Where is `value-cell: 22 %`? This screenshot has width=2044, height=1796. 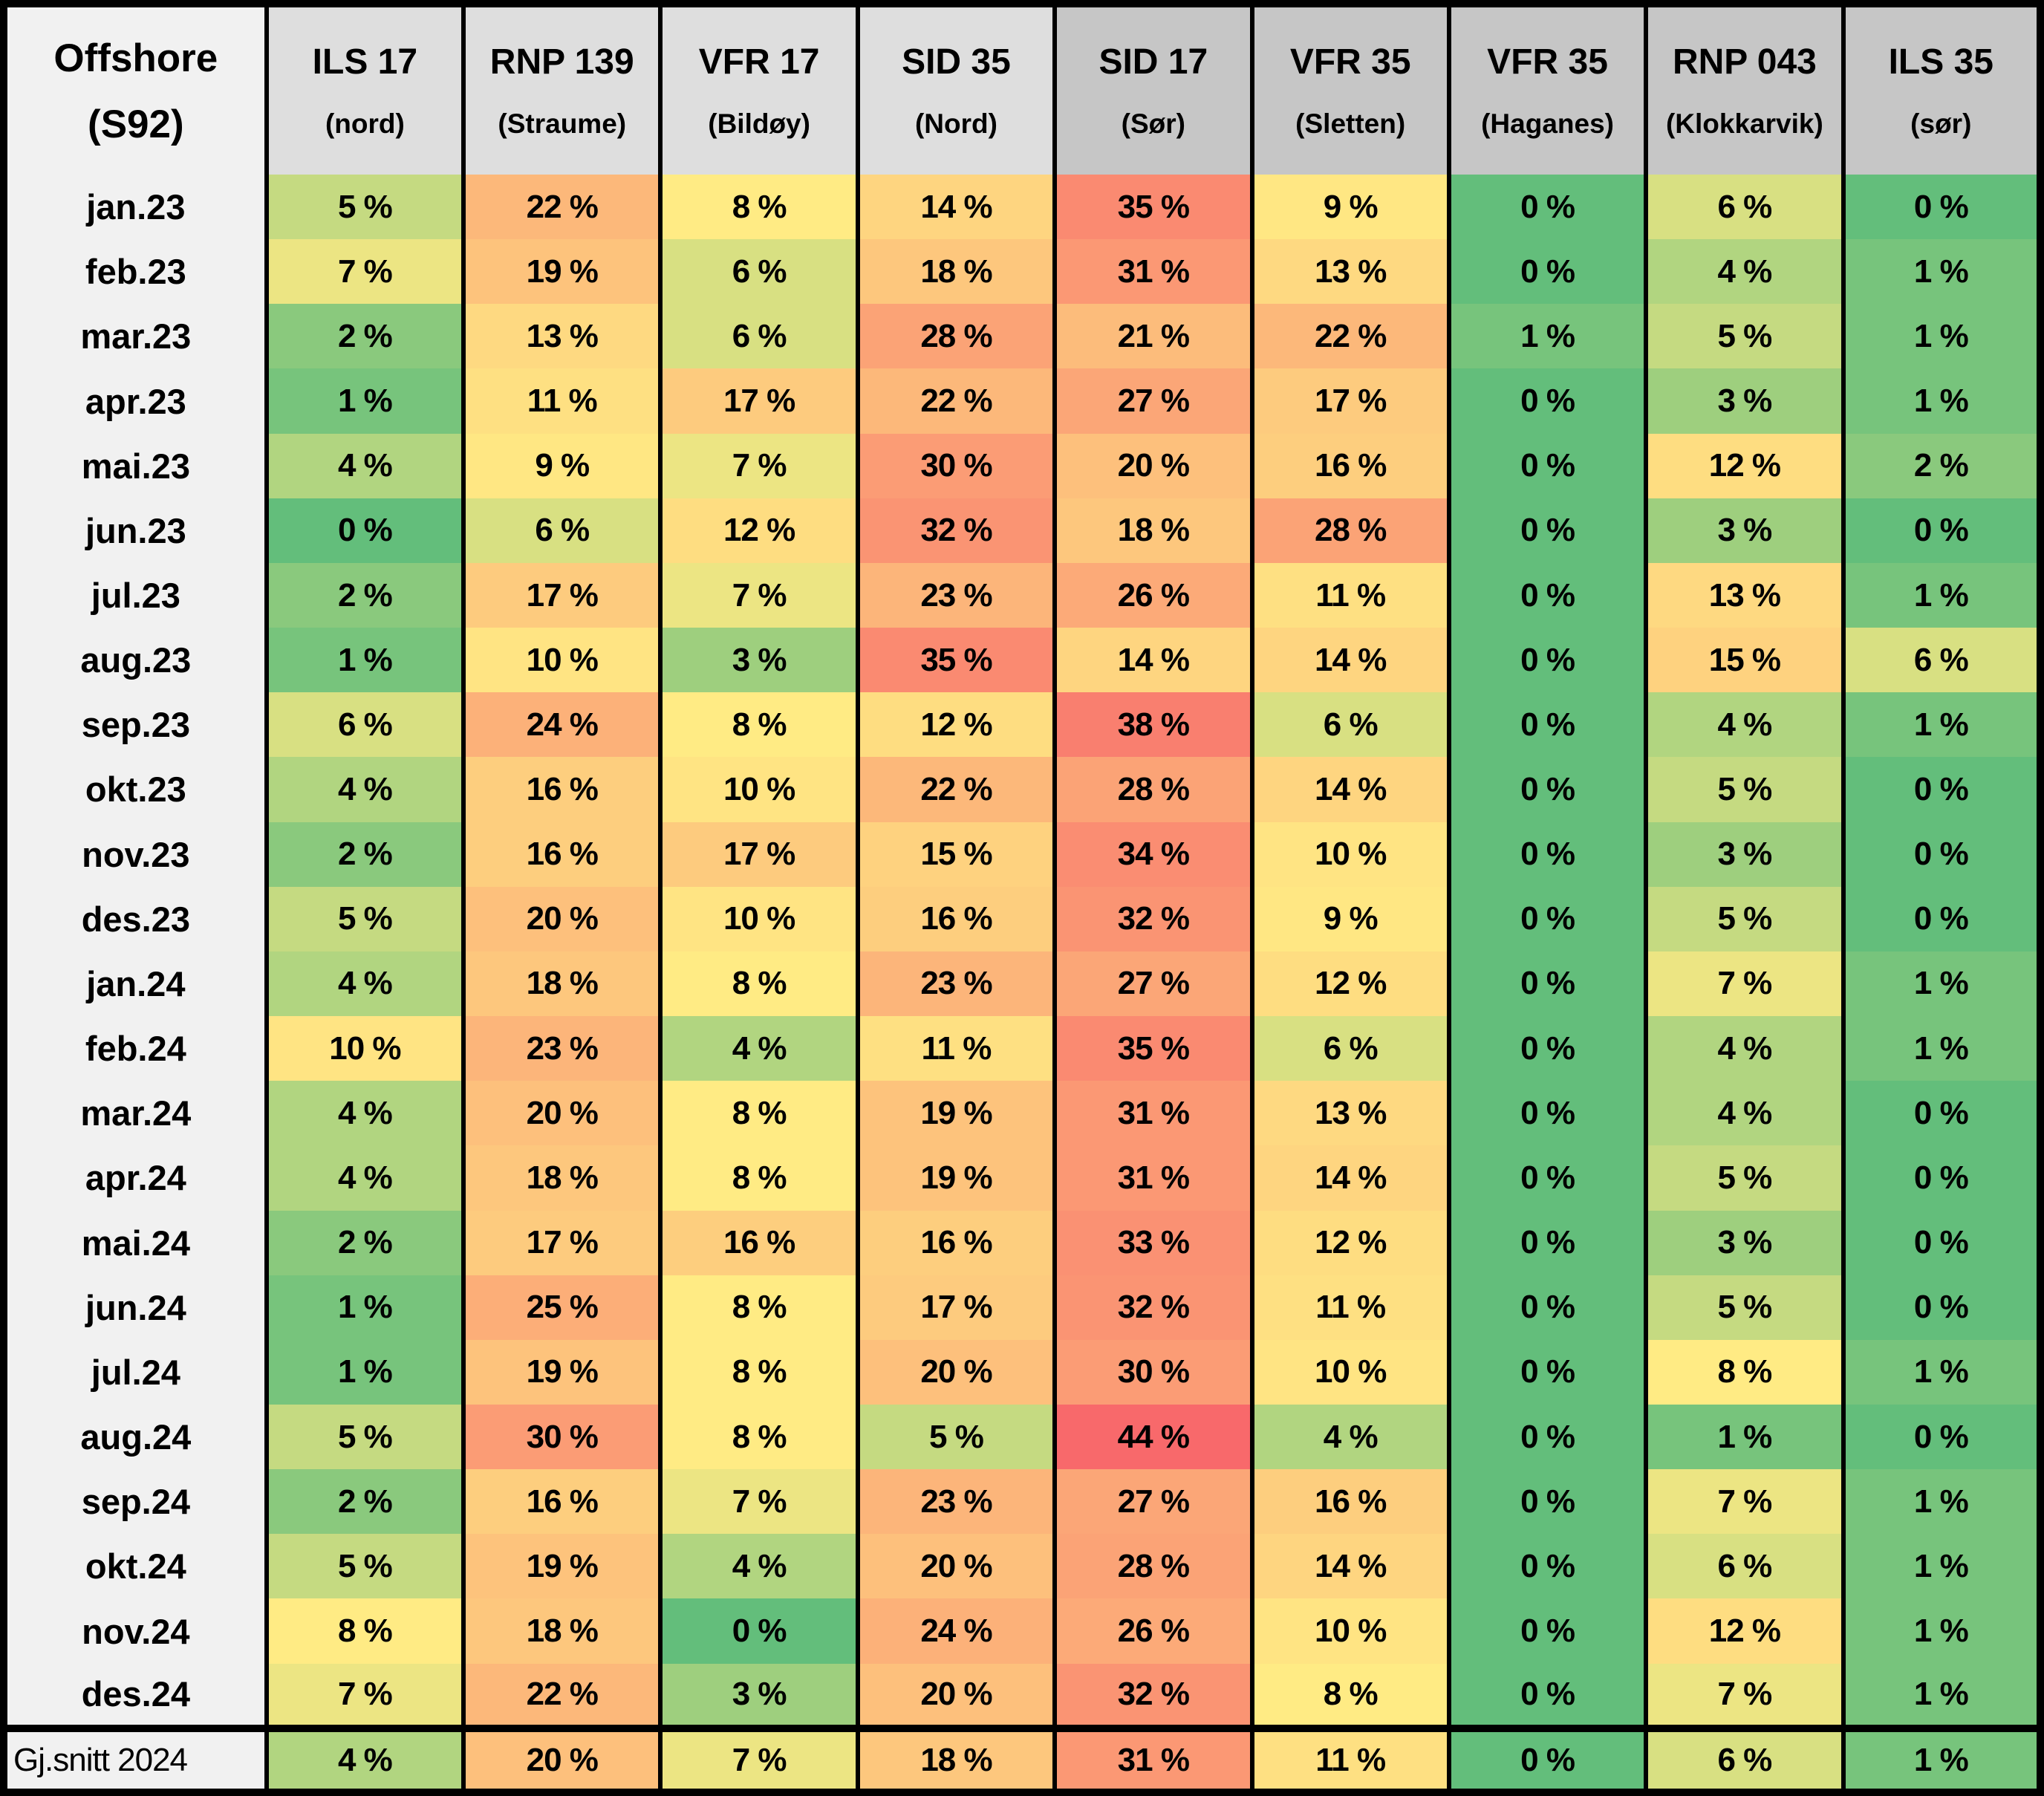
value-cell: 22 % is located at coordinates (956, 401).